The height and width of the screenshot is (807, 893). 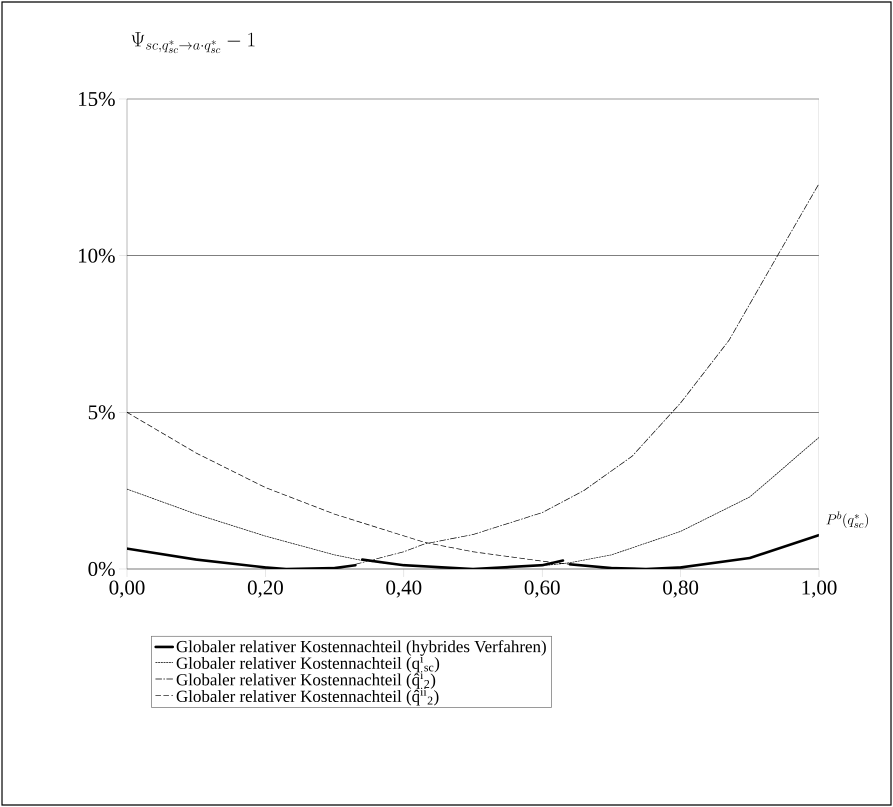 I want to click on legend-label: Globaler relativer Kostennachteil (q̂$^{ii}$$_{2}$), so click(x=307, y=697).